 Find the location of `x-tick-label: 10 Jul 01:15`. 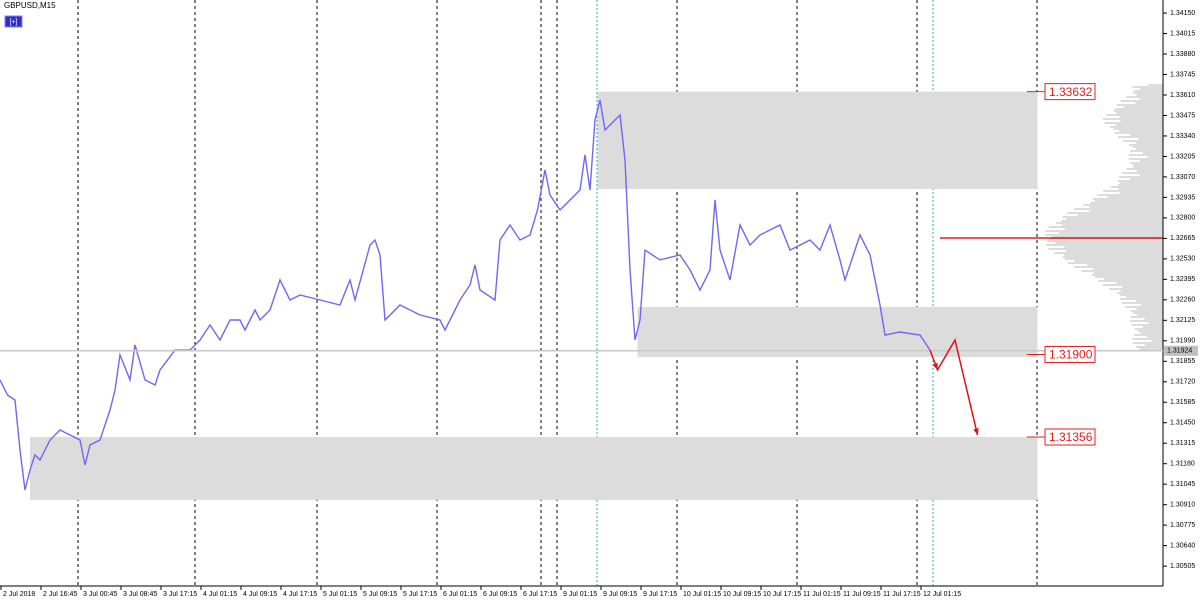

x-tick-label: 10 Jul 01:15 is located at coordinates (702, 594).